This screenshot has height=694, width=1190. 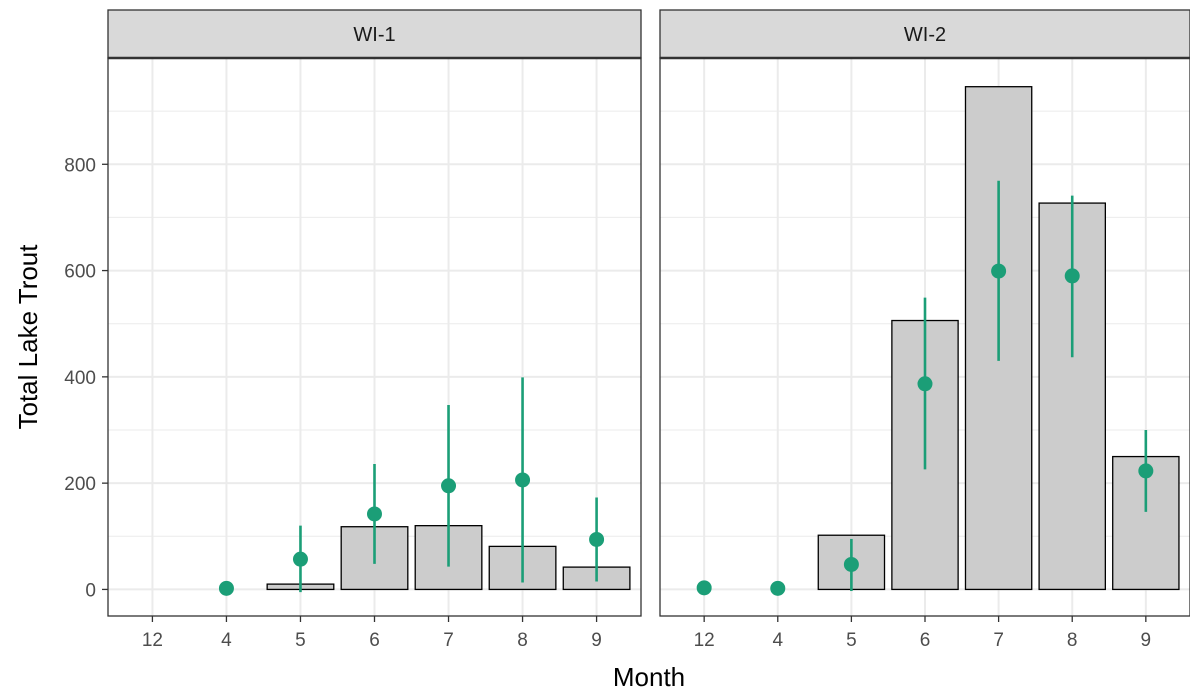 What do you see at coordinates (28, 337) in the screenshot?
I see `y-axis-title: Total Lake Trout` at bounding box center [28, 337].